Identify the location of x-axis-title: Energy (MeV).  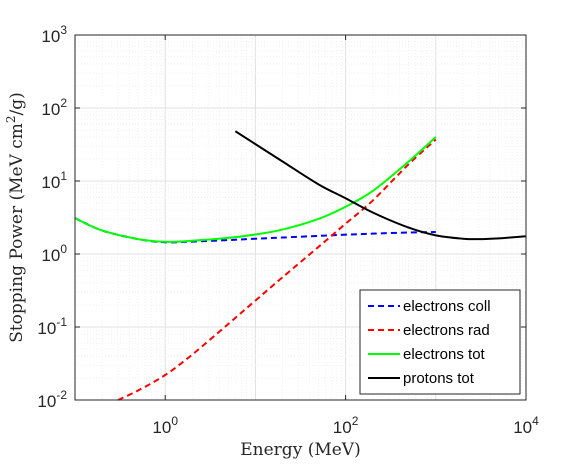
(300, 450).